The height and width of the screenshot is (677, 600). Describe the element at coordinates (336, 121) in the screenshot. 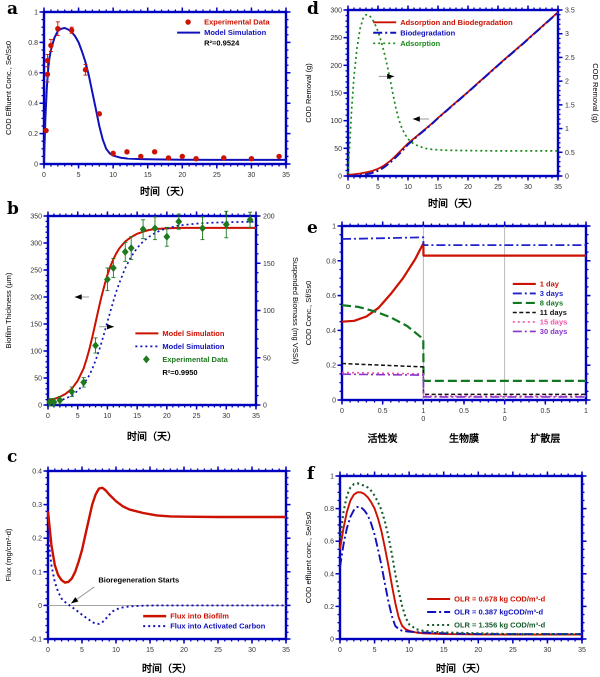

I see `svg-text: 100` at that location.